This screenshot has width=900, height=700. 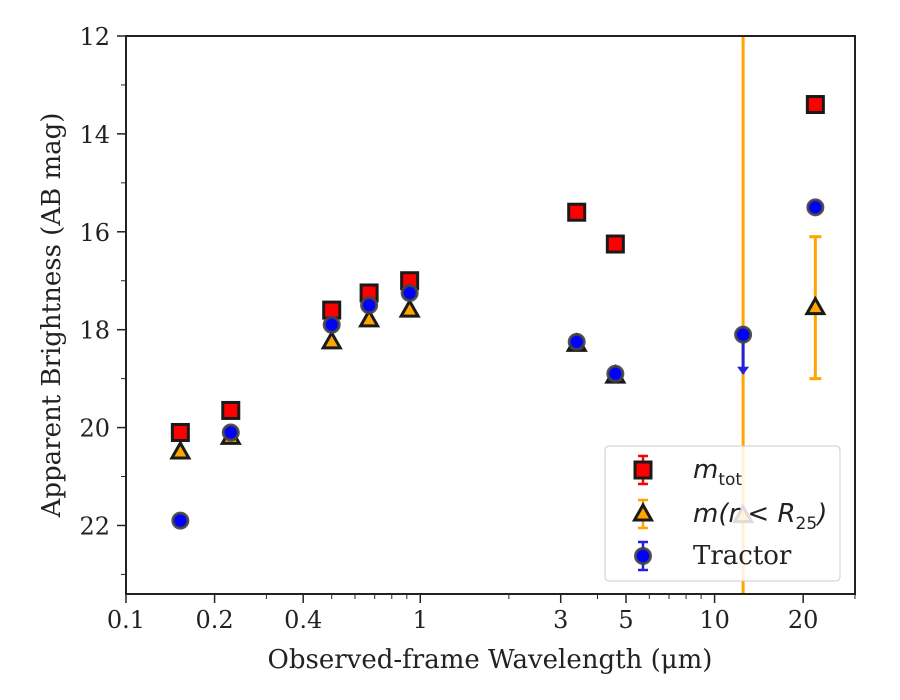 What do you see at coordinates (126, 620) in the screenshot?
I see `x-tick-label: 0.1` at bounding box center [126, 620].